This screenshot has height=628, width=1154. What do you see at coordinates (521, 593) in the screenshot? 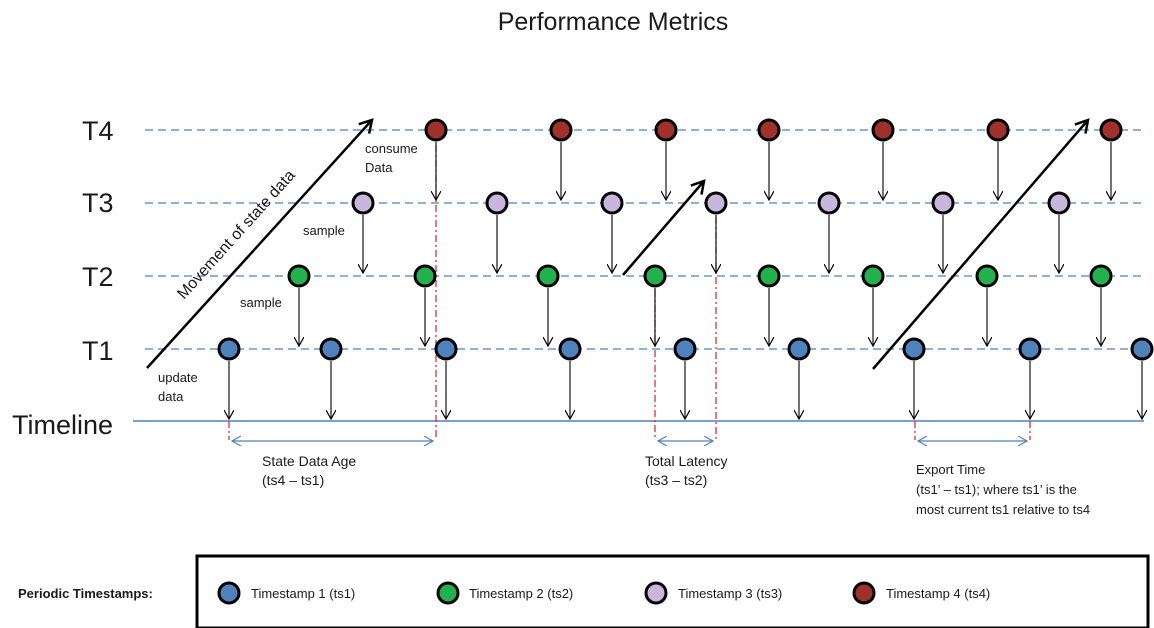
I see `legend-ts2-label: Timestamp 2 (ts2)` at bounding box center [521, 593].